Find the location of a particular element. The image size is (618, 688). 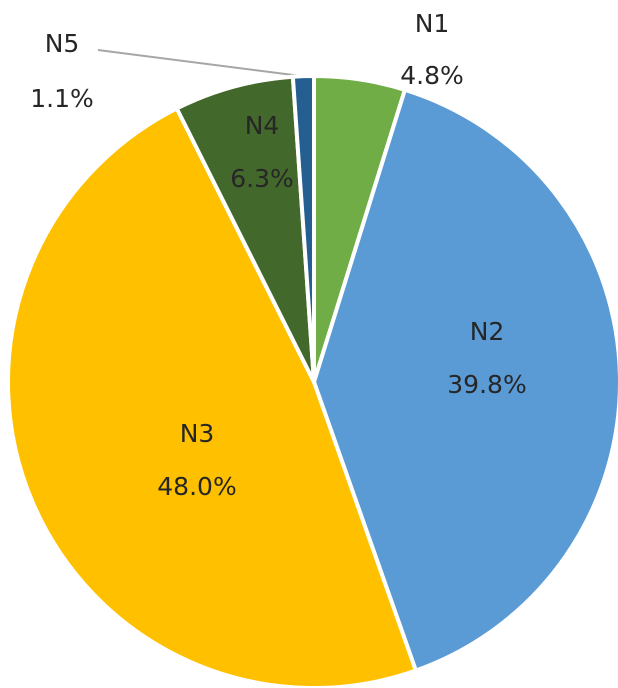

slice-label: N3 is located at coordinates (197, 433).